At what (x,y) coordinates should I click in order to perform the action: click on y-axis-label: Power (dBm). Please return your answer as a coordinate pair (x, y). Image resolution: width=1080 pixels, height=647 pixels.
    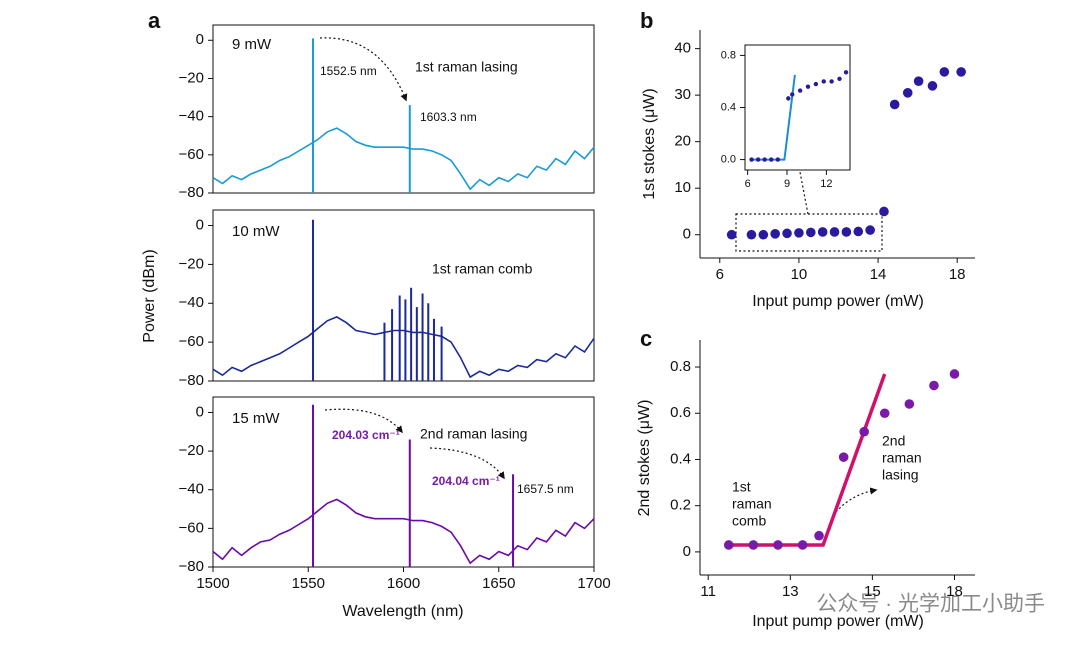
    Looking at the image, I should click on (149, 295).